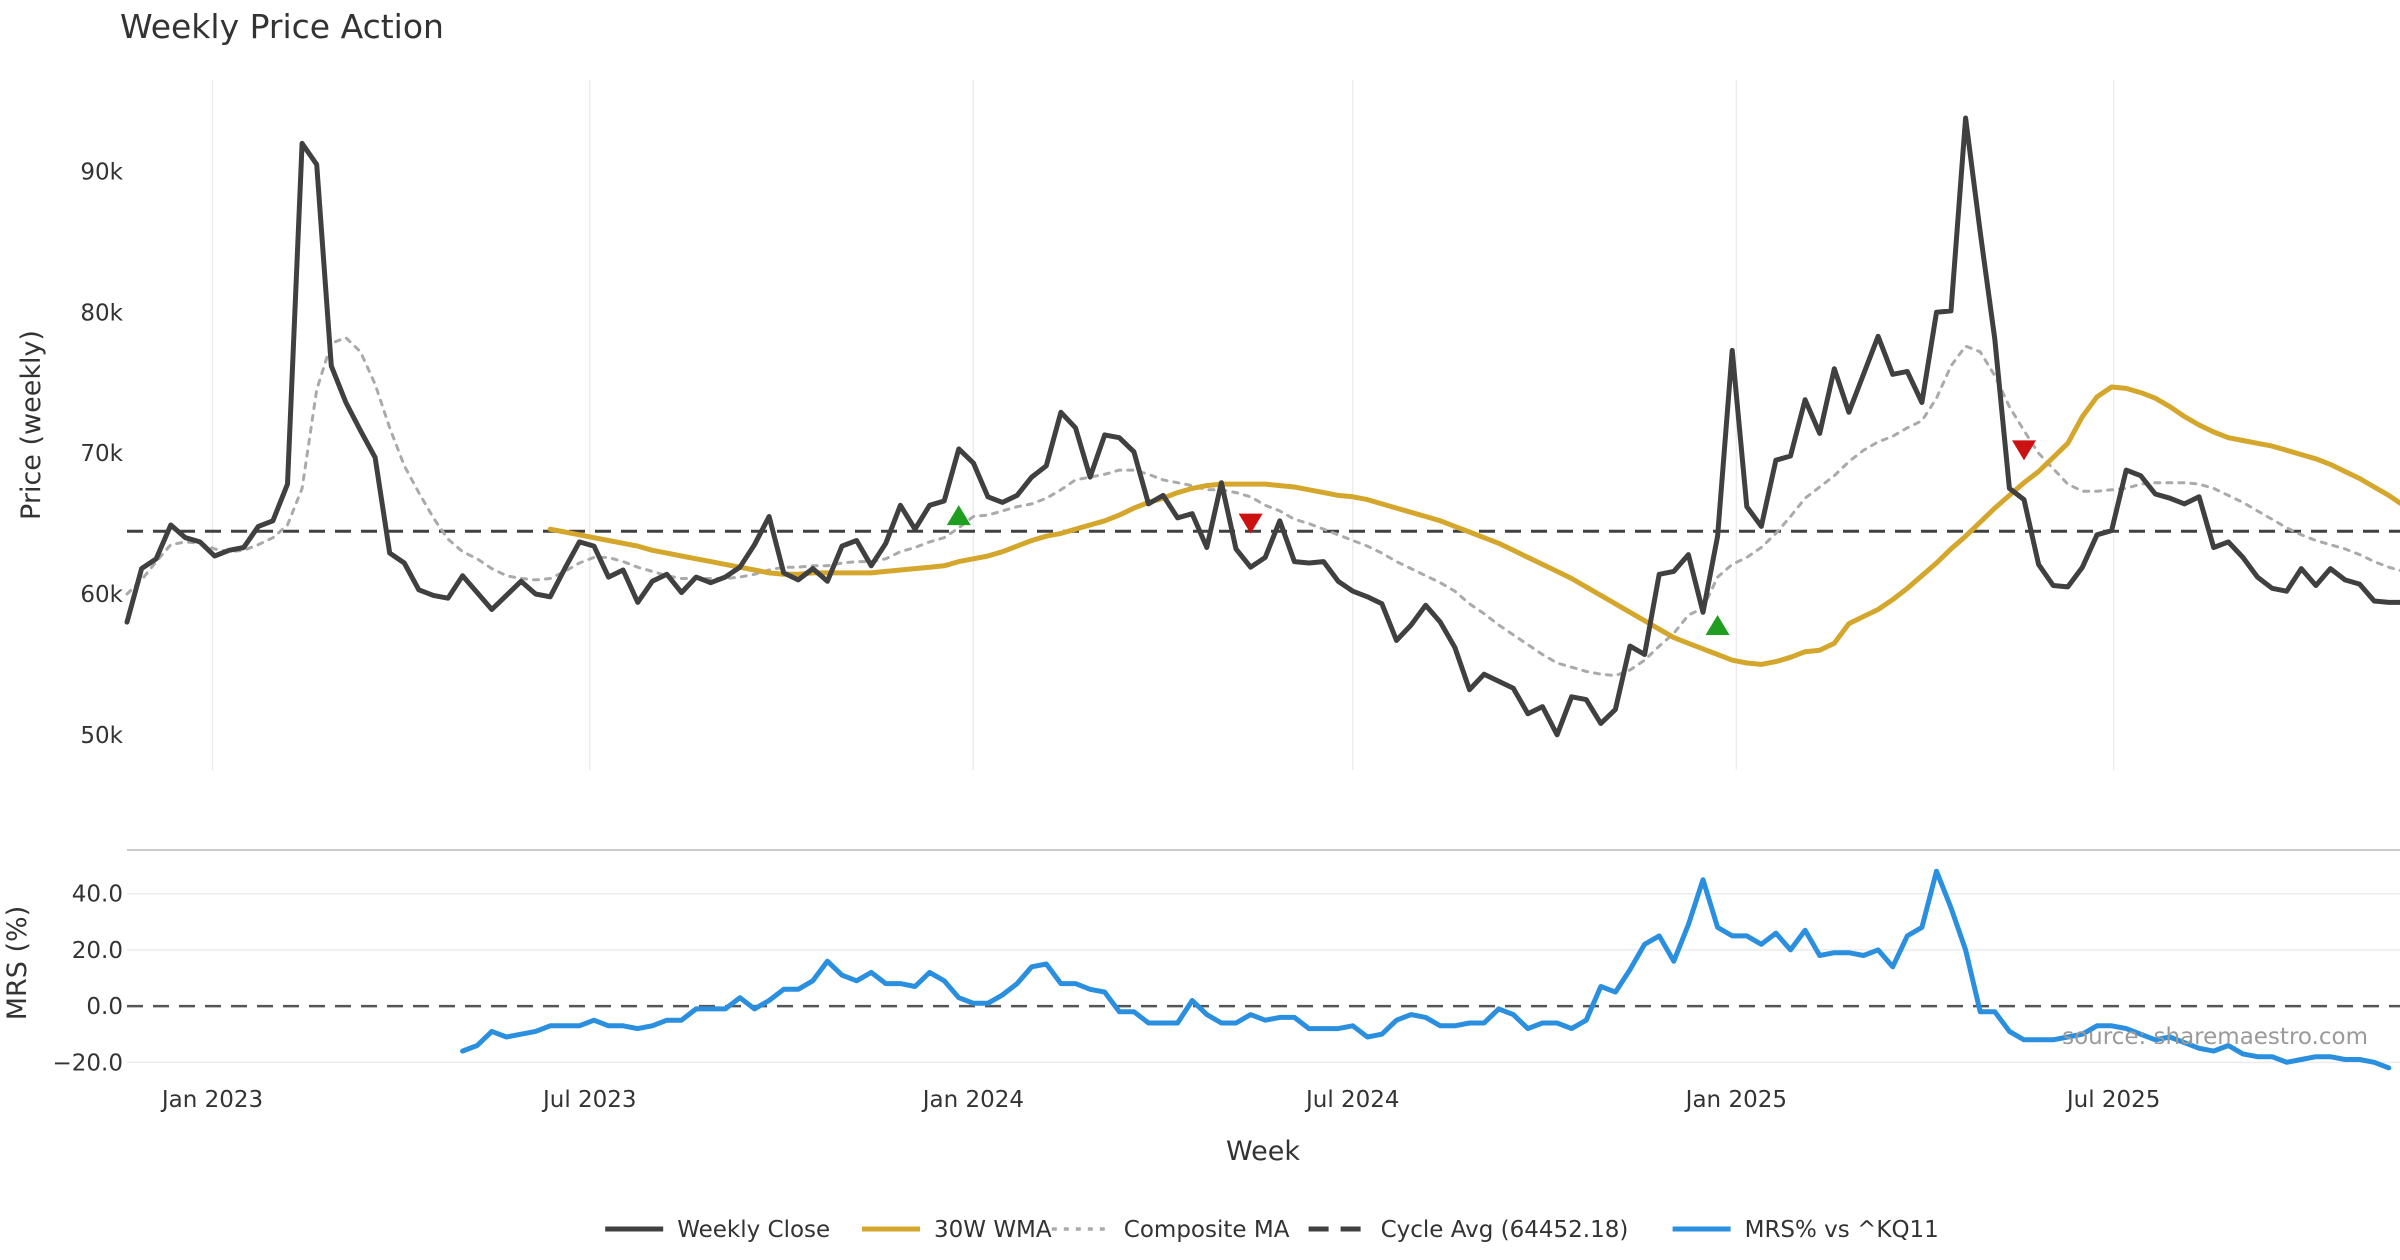 This screenshot has width=2400, height=1260. I want to click on price-y-axis-label: Price (weekly), so click(31, 425).